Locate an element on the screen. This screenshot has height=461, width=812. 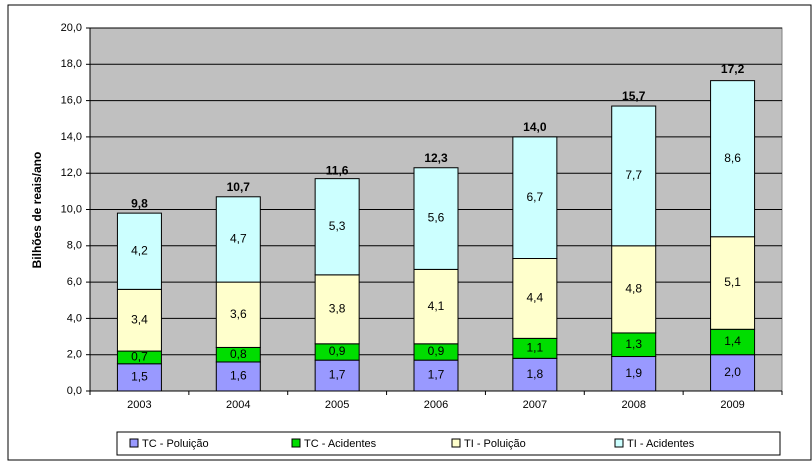
value-label: 8,6 is located at coordinates (732, 158).